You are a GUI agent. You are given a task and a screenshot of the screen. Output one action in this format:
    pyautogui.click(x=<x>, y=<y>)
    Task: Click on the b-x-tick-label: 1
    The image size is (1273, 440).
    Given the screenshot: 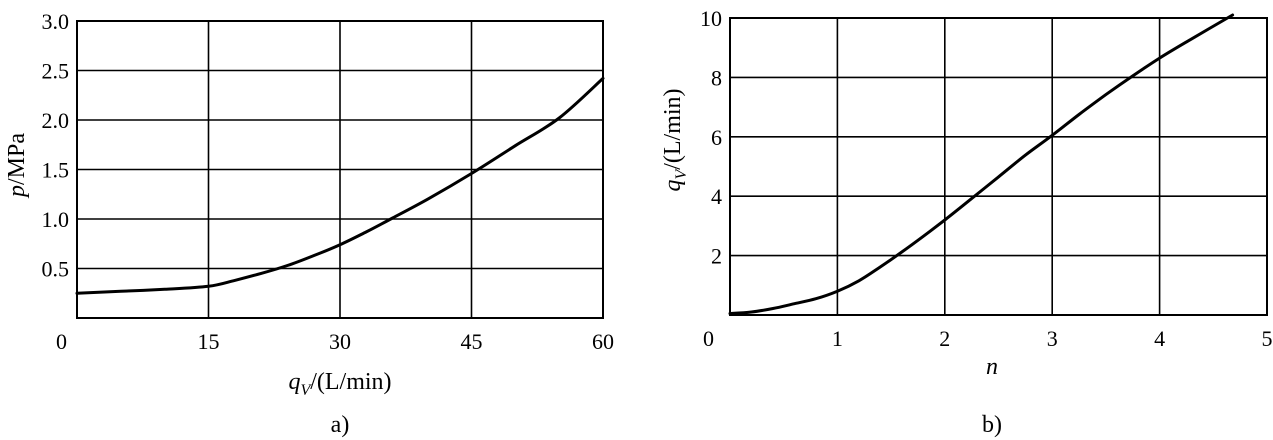 What is the action you would take?
    pyautogui.click(x=837, y=338)
    